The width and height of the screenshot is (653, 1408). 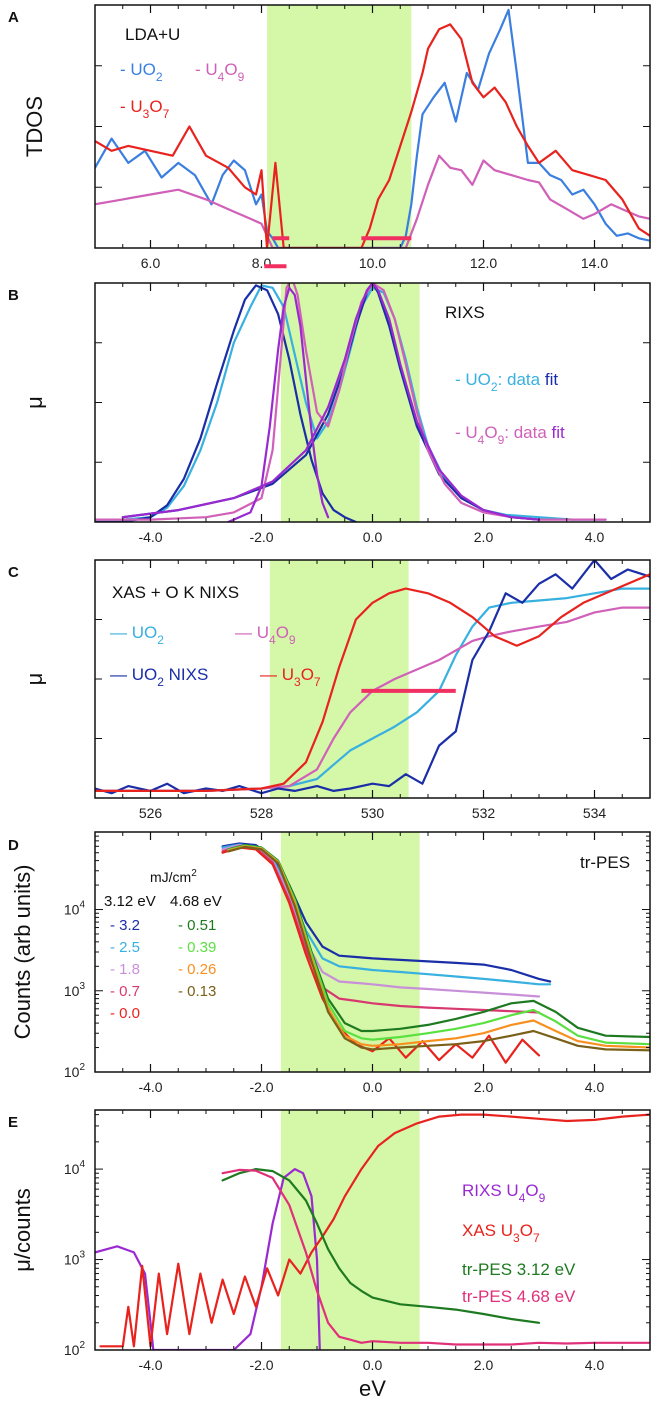 What do you see at coordinates (465, 312) in the screenshot?
I see `annotation-text: RIXS` at bounding box center [465, 312].